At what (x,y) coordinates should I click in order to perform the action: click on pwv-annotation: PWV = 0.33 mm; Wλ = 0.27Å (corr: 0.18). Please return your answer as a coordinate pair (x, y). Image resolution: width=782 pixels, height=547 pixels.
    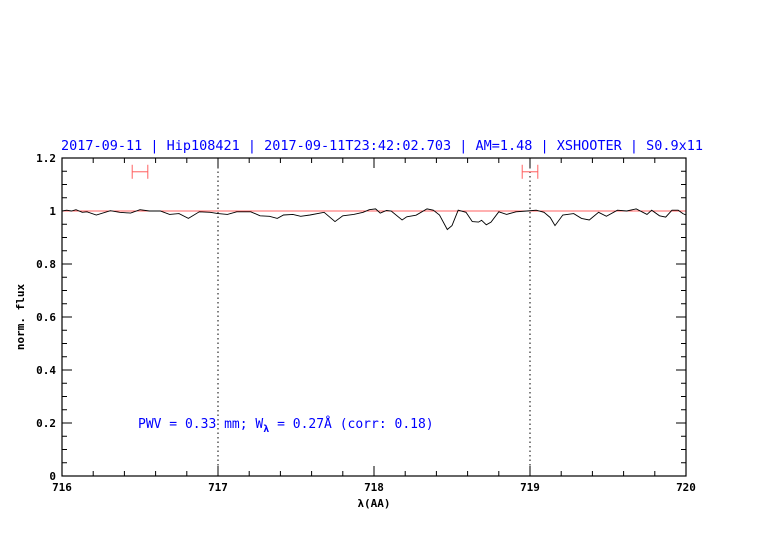
    Looking at the image, I should click on (286, 425).